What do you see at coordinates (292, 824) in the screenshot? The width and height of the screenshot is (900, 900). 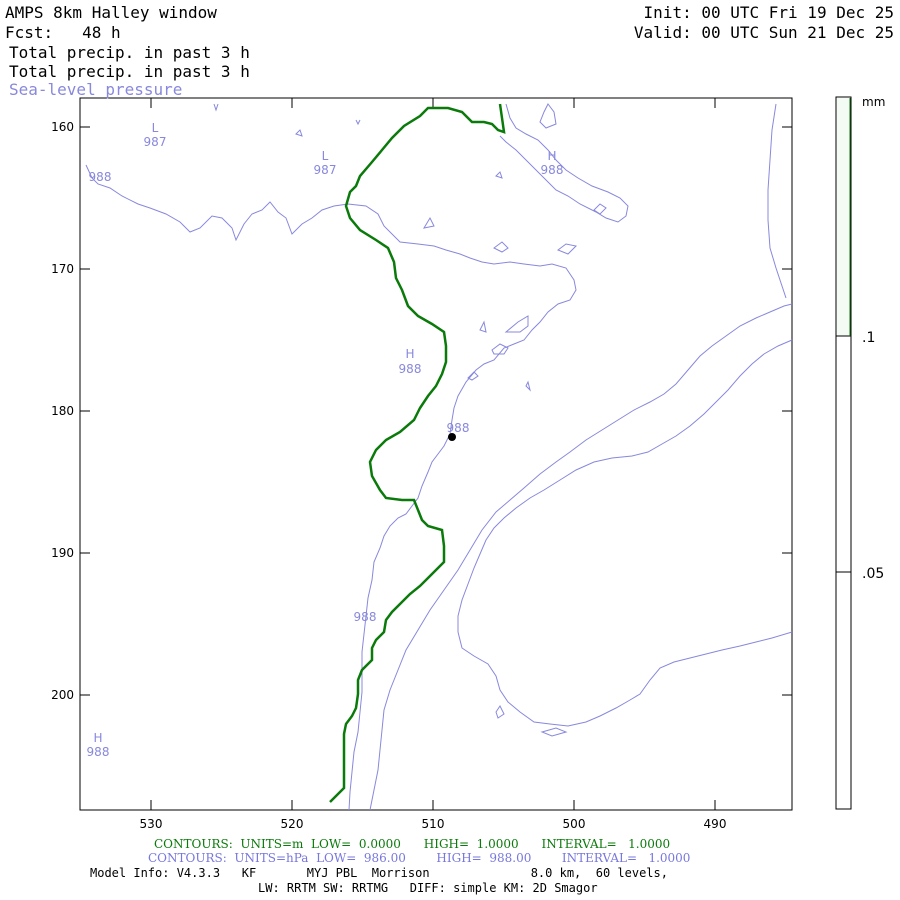 I see `x-tick-label: 520` at bounding box center [292, 824].